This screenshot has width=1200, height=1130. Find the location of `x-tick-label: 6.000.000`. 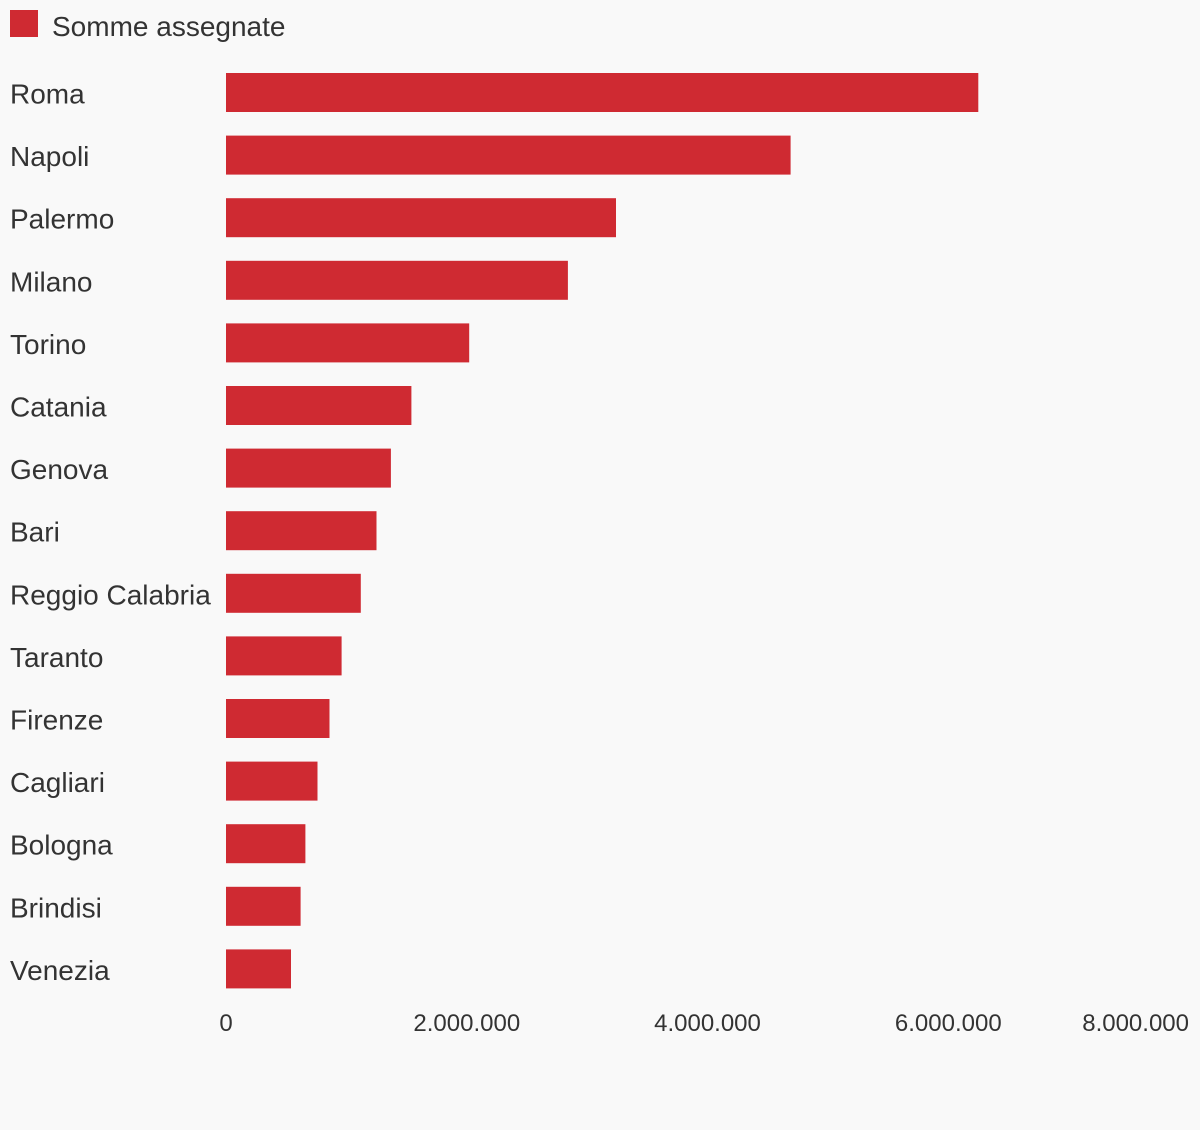

x-tick-label: 6.000.000 is located at coordinates (948, 1023).